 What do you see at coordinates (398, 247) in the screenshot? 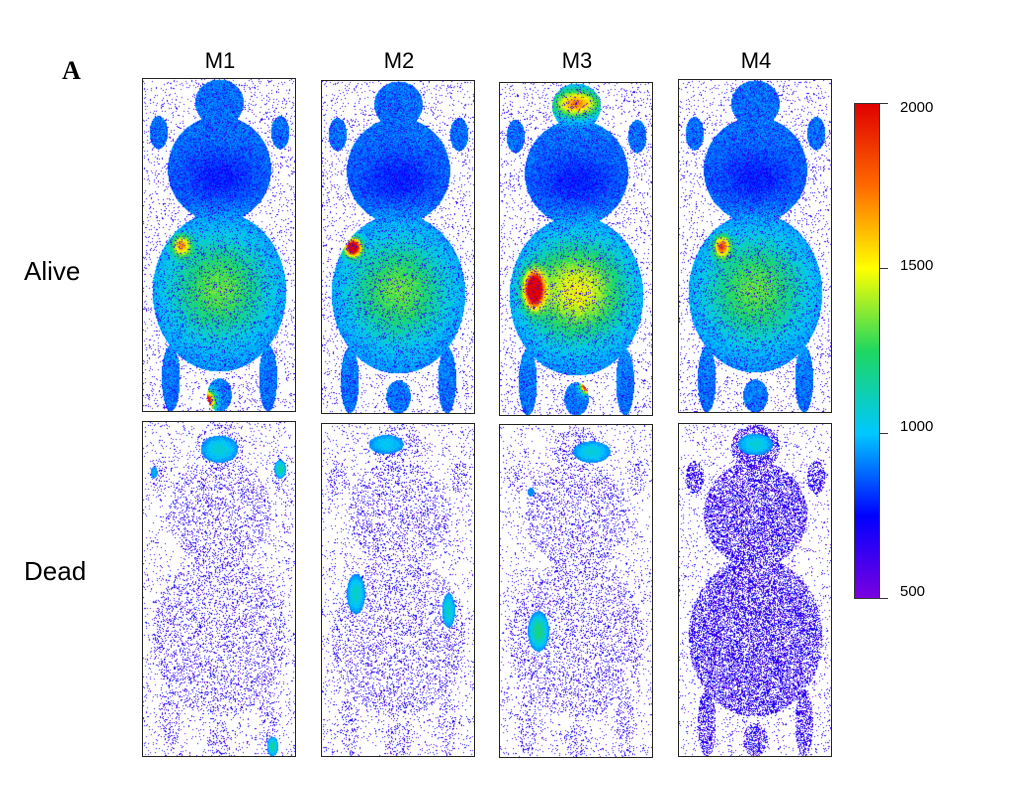
I see `image-m2-alive` at bounding box center [398, 247].